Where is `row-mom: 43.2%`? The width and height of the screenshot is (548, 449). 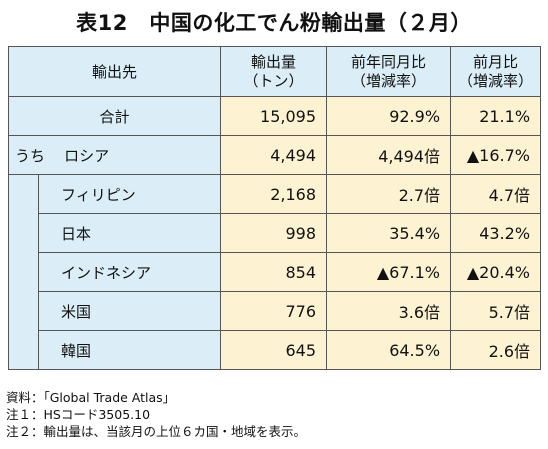
row-mom: 43.2% is located at coordinates (496, 233).